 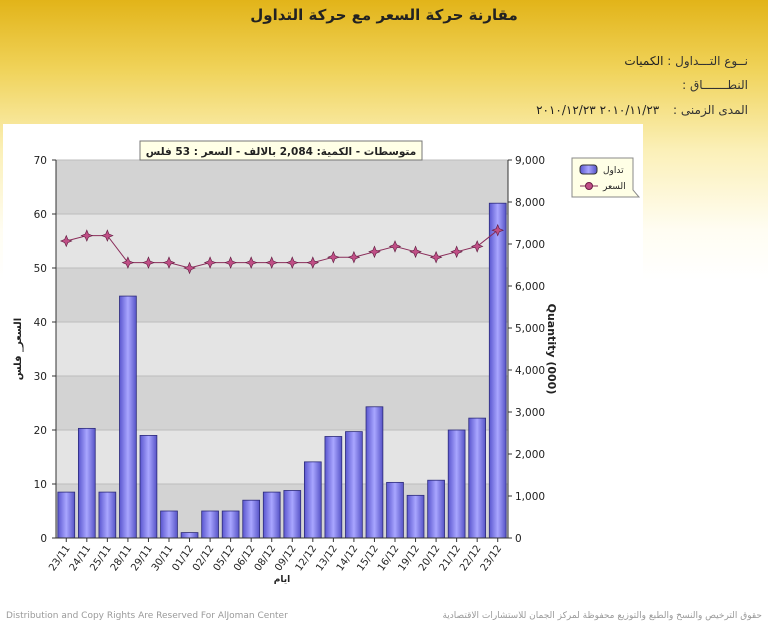 What do you see at coordinates (530, 413) in the screenshot?
I see `right-tick-label: 3,000` at bounding box center [530, 413].